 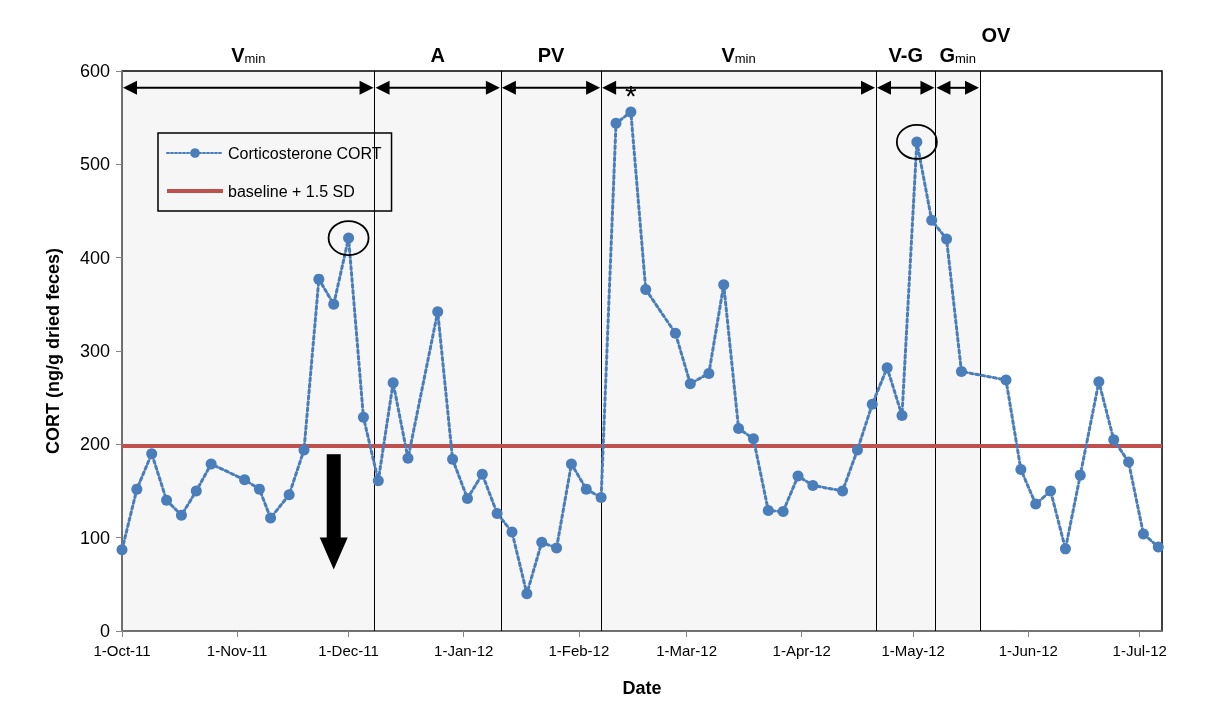 I want to click on ref-line-label: OV, so click(x=996, y=35).